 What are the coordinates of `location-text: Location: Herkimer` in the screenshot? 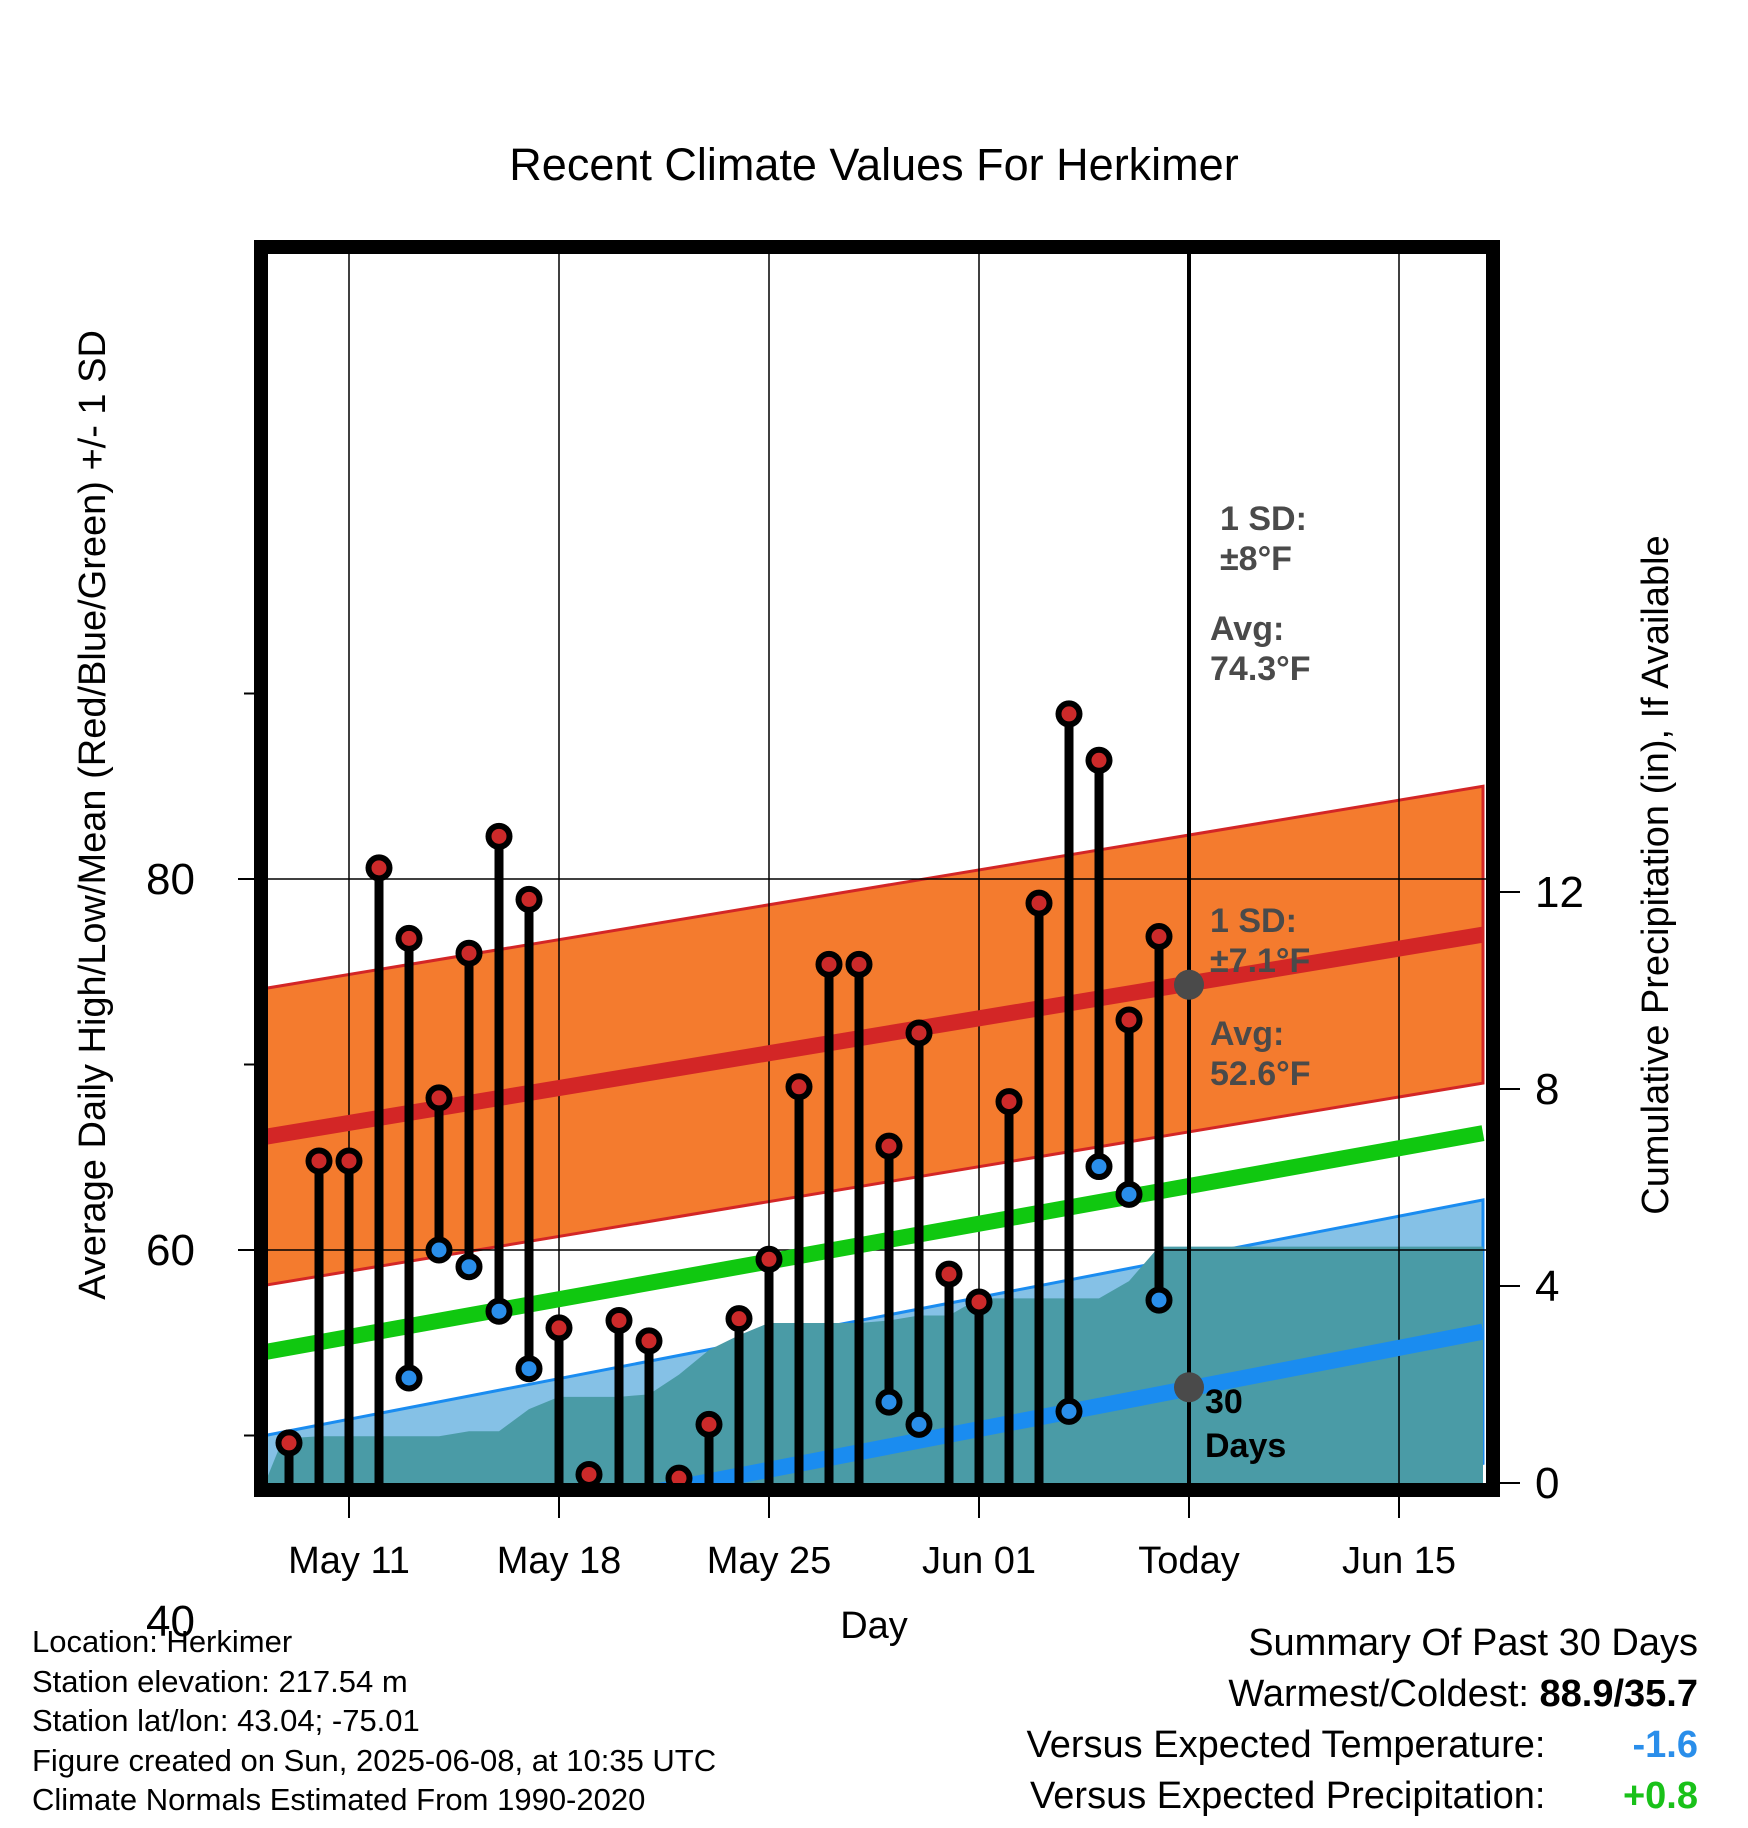 It's located at (162, 1641).